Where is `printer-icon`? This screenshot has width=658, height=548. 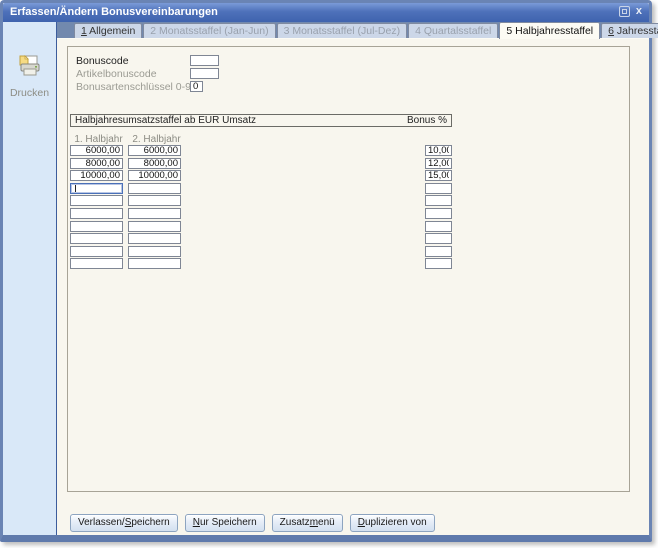
printer-icon is located at coordinates (29, 68).